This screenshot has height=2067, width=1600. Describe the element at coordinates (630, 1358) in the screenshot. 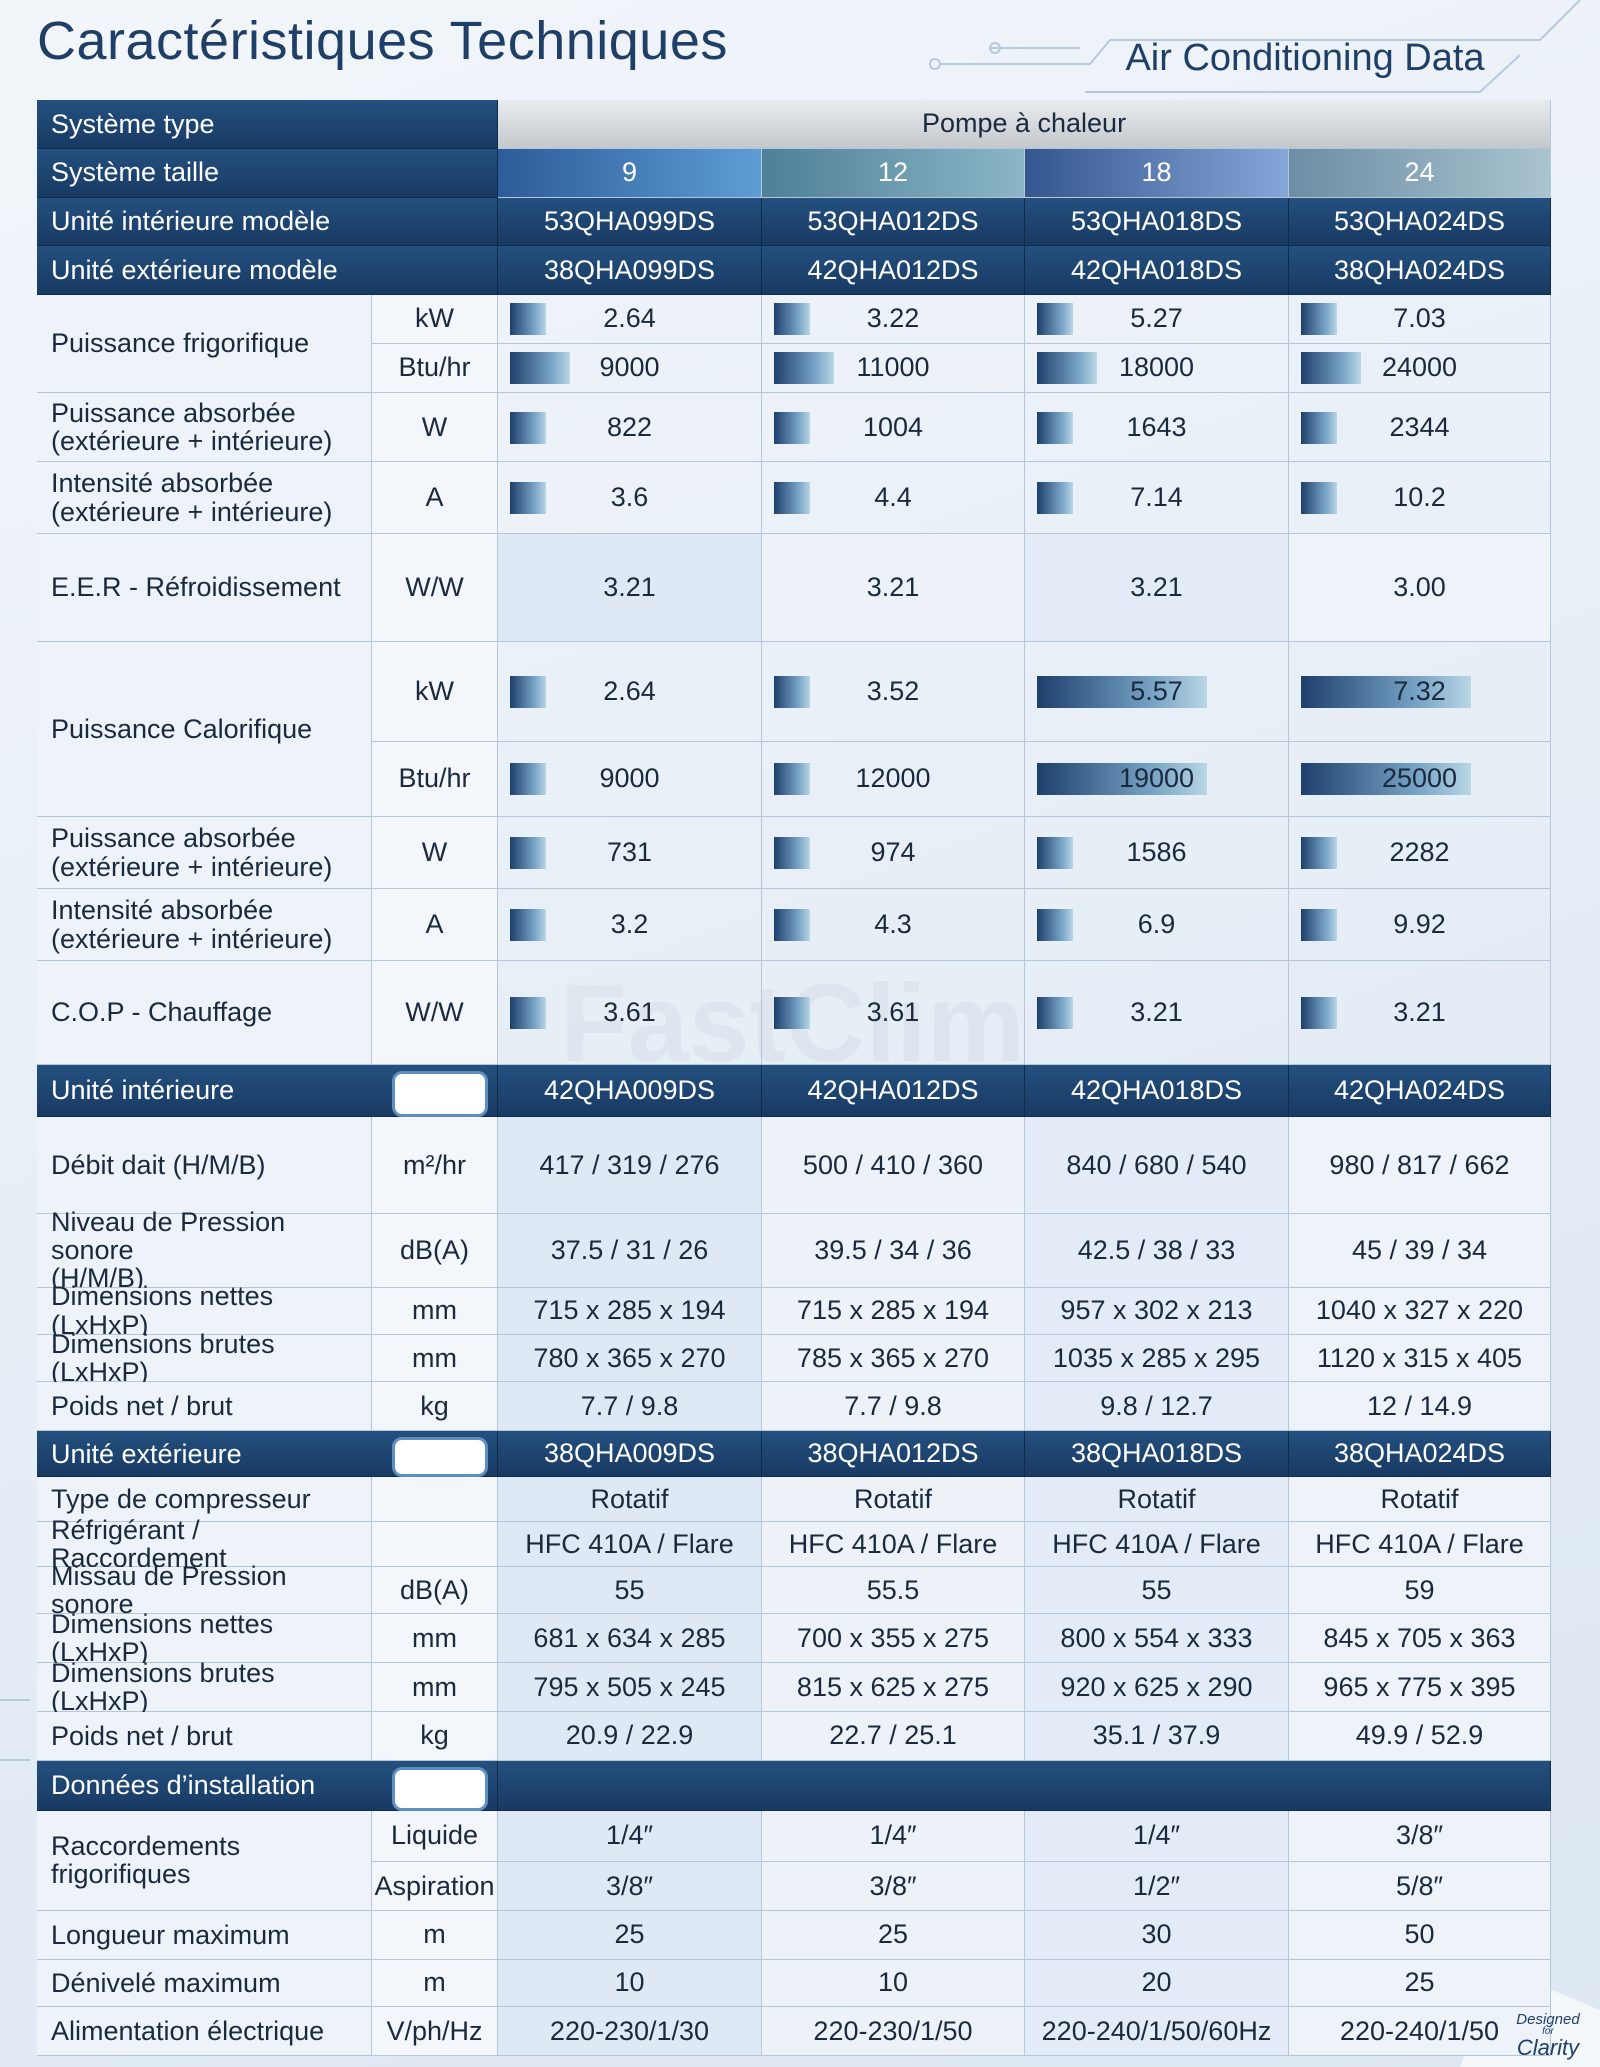

I see `cell: 780 x 365 x 270` at that location.